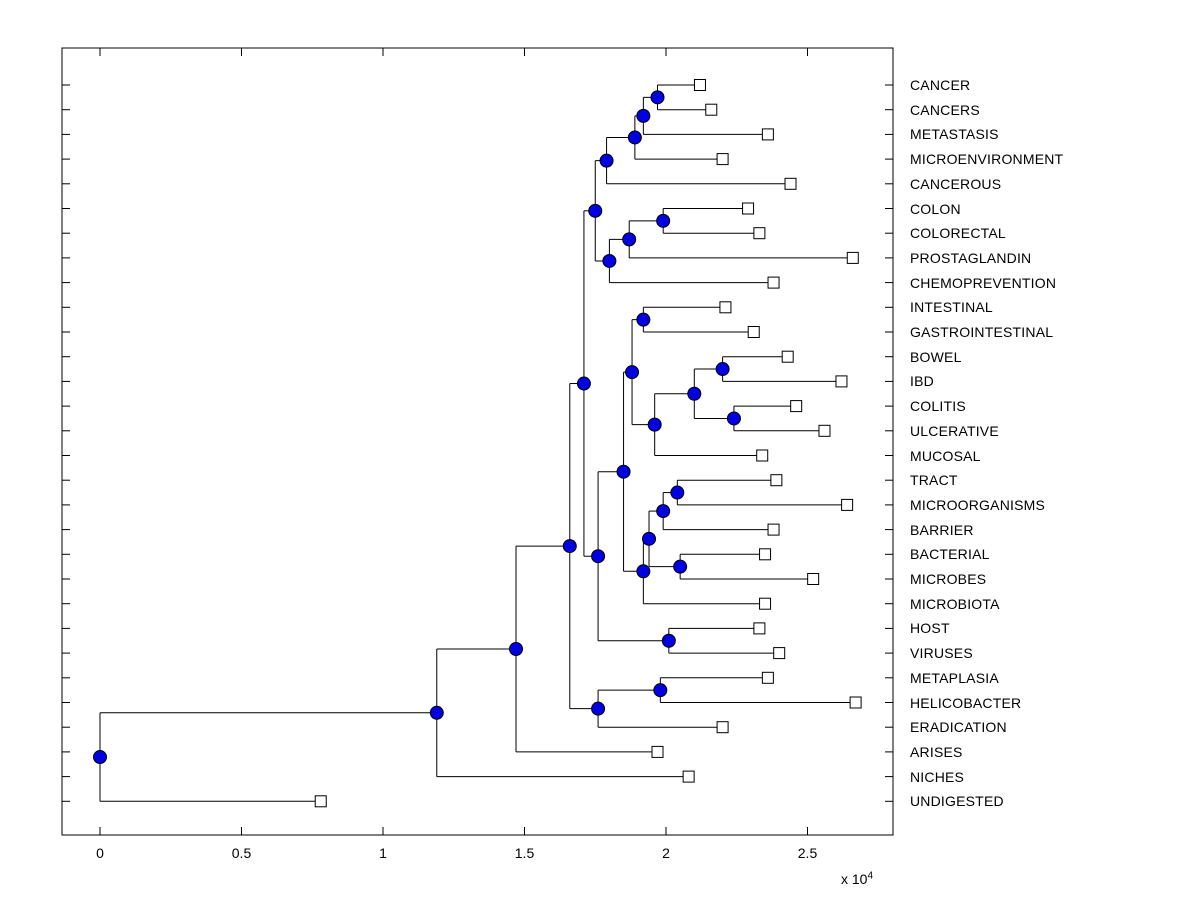  Describe the element at coordinates (951, 307) in the screenshot. I see `leaf-label-intestinal: INTESTINAL` at that location.